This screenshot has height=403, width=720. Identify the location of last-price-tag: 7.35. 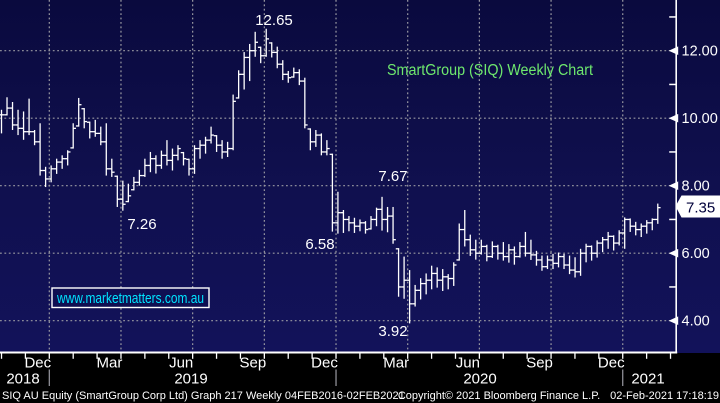
(697, 206).